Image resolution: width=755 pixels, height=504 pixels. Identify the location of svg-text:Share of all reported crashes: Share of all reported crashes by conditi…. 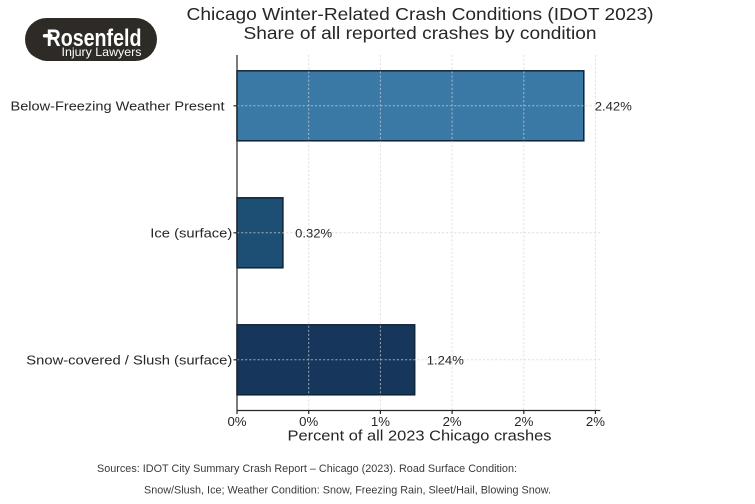
(420, 33).